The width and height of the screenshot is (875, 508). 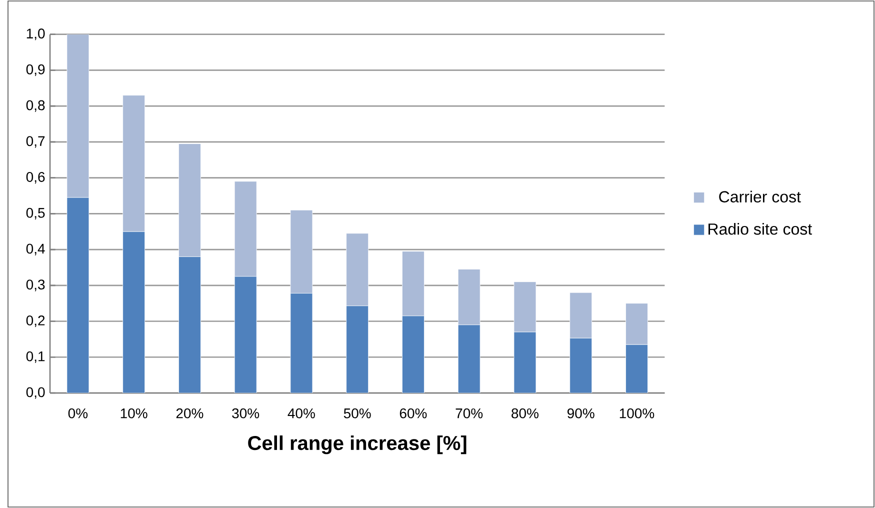 What do you see at coordinates (301, 413) in the screenshot?
I see `x-tick-label: 40%` at bounding box center [301, 413].